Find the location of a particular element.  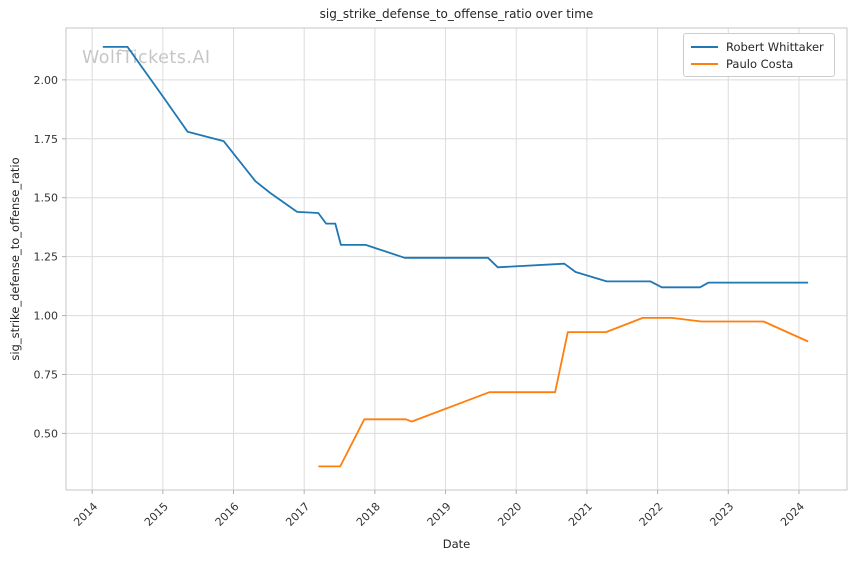

x-tick-label: 2020 is located at coordinates (509, 514).